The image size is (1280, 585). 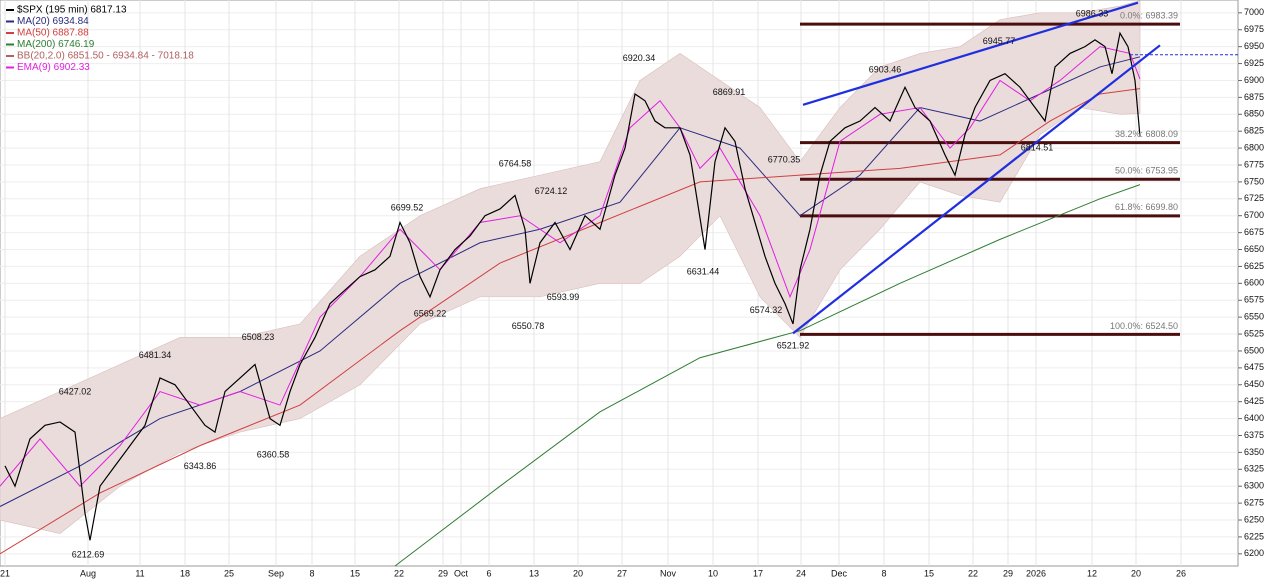 I want to click on x-tick-label: 18, so click(x=185, y=573).